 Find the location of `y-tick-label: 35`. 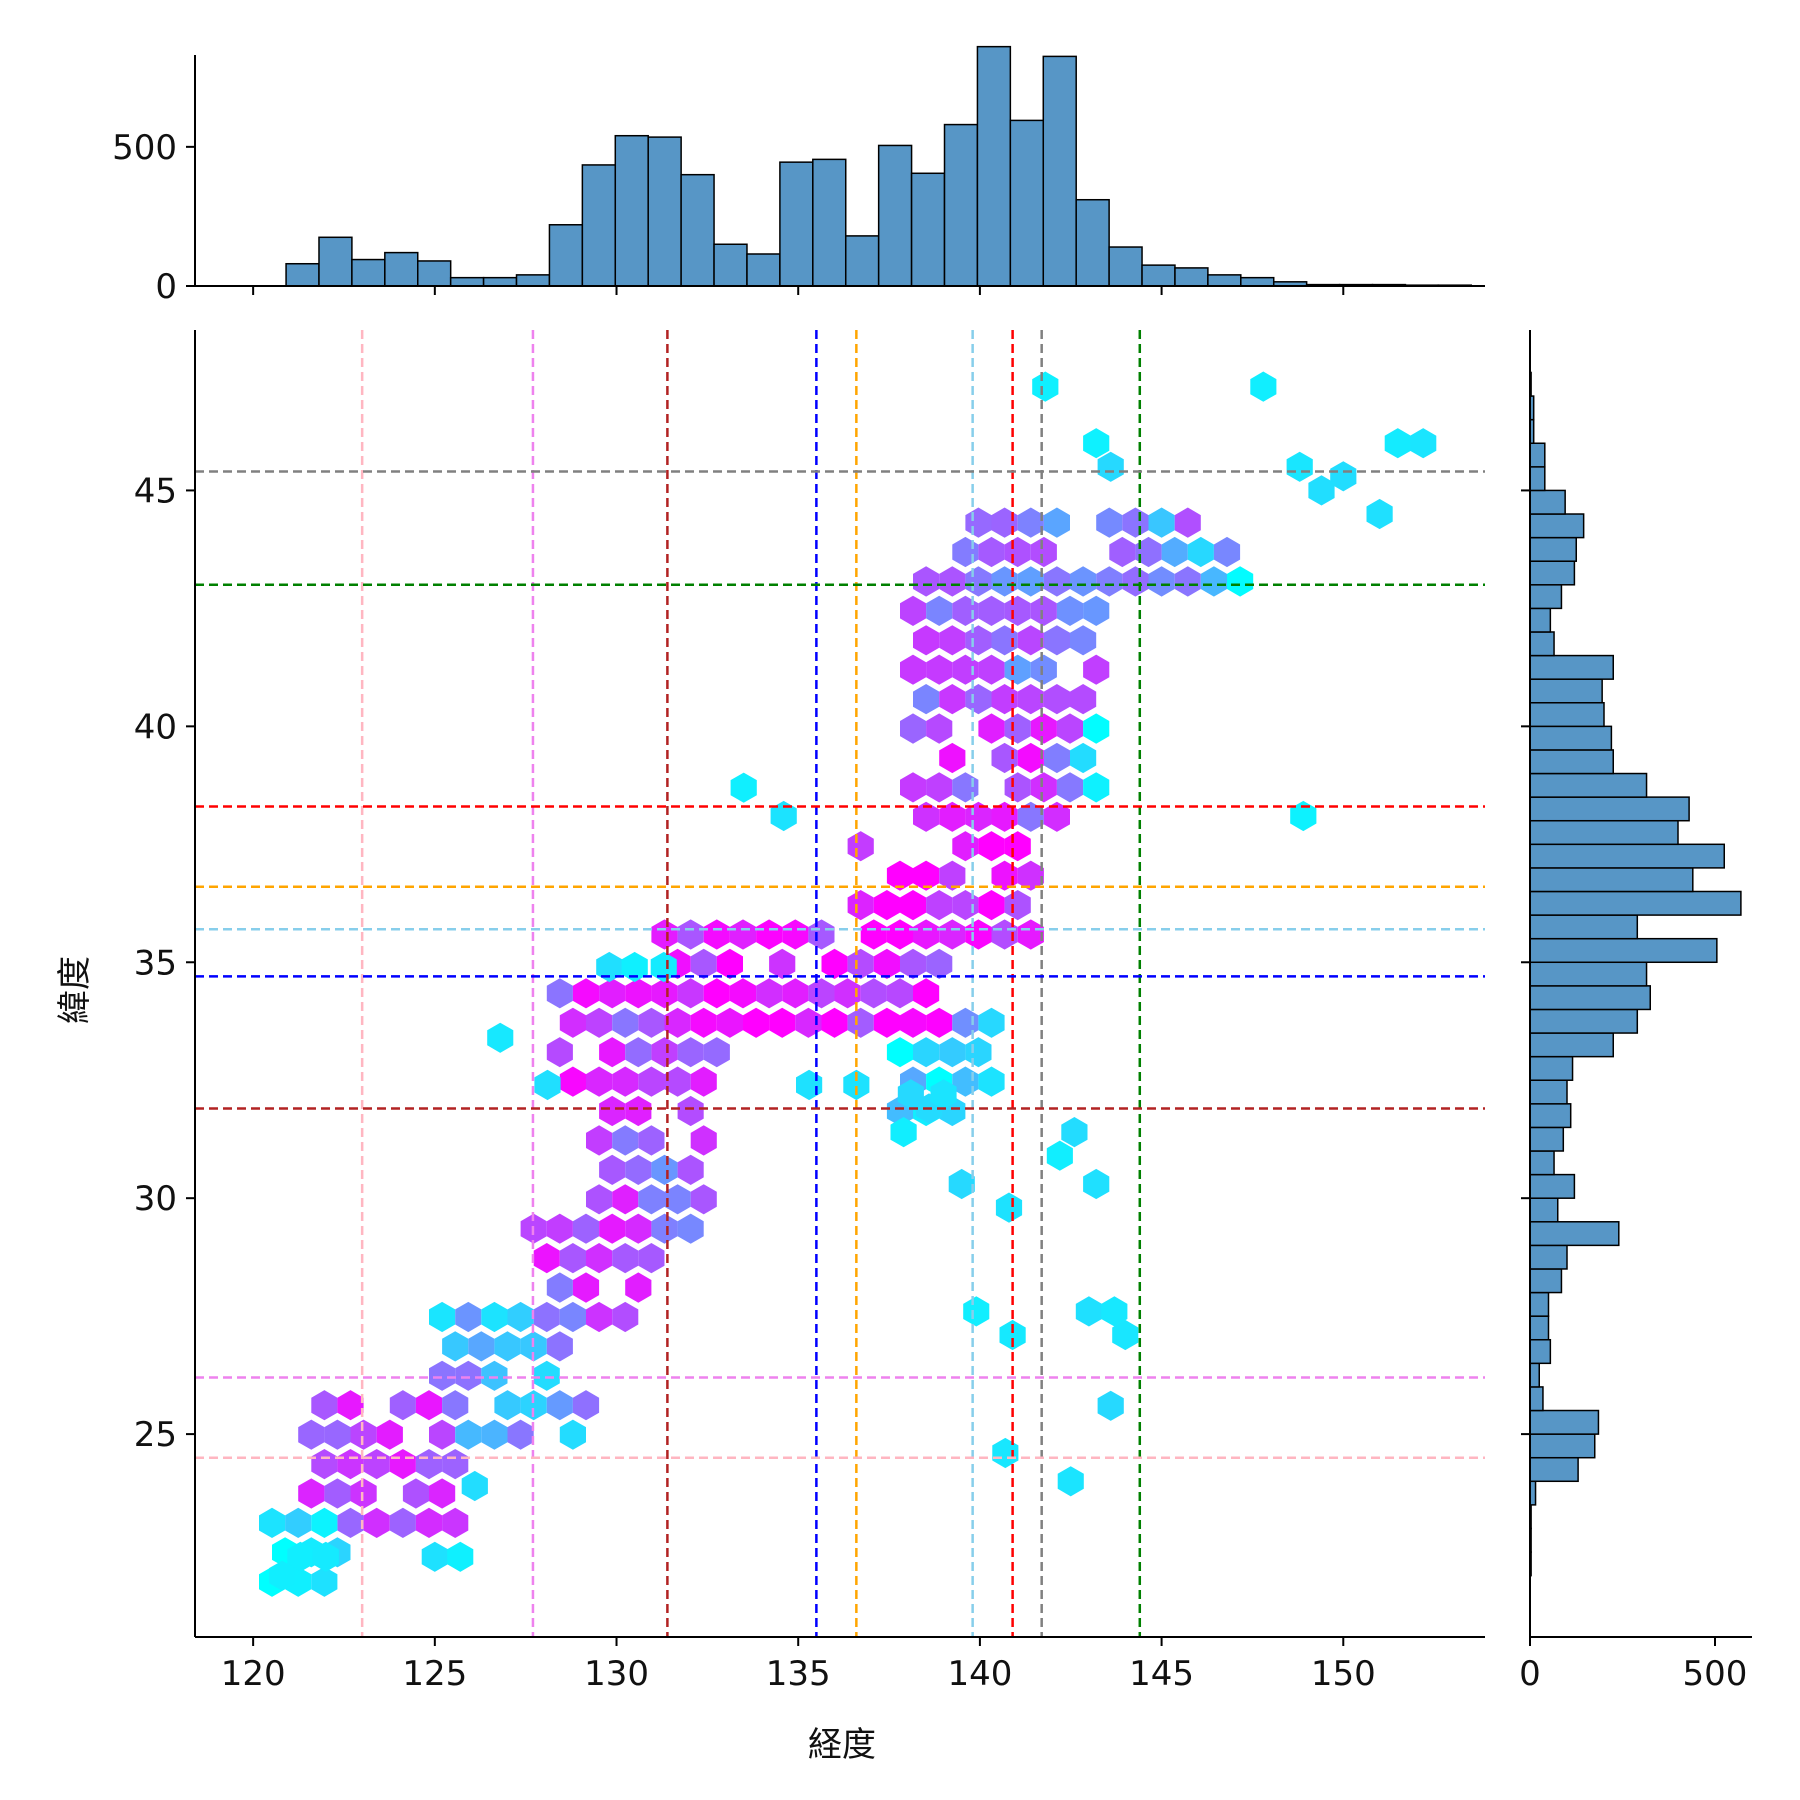

y-tick-label: 35 is located at coordinates (155, 963).